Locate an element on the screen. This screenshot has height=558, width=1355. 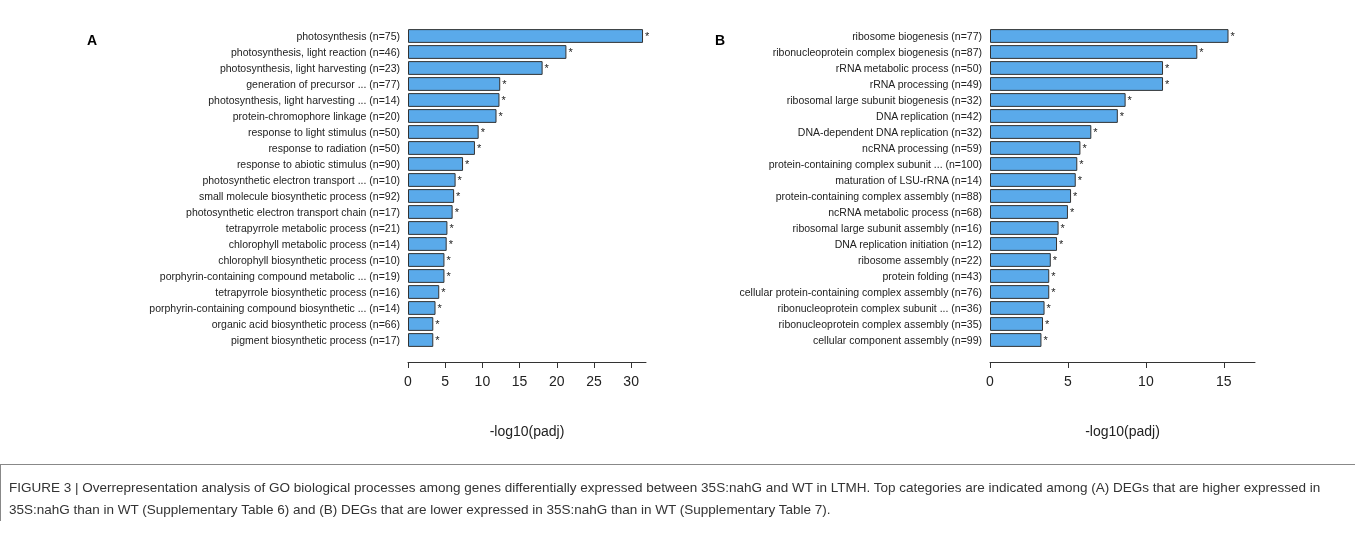
y-tick-label: protein-chromophore linkage (n=20) is located at coordinates (316, 116).